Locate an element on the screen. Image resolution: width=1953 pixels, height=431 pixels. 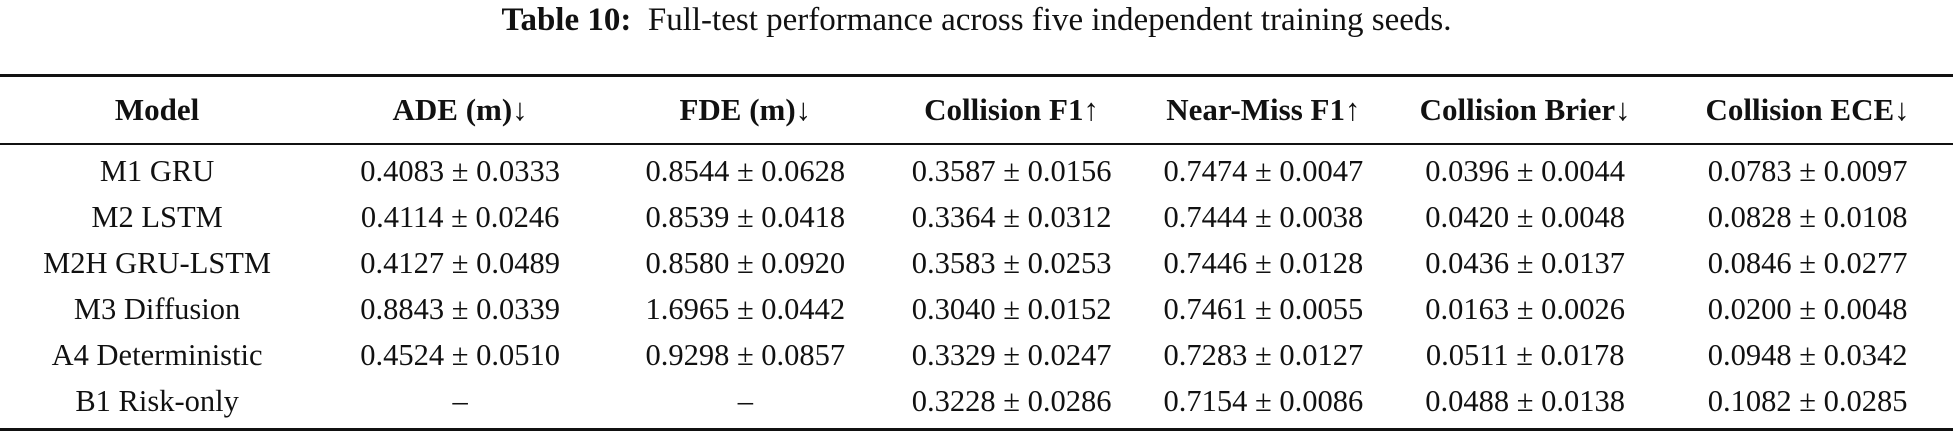
cell-fde: 1.6965 ± 0.0442 is located at coordinates (745, 308).